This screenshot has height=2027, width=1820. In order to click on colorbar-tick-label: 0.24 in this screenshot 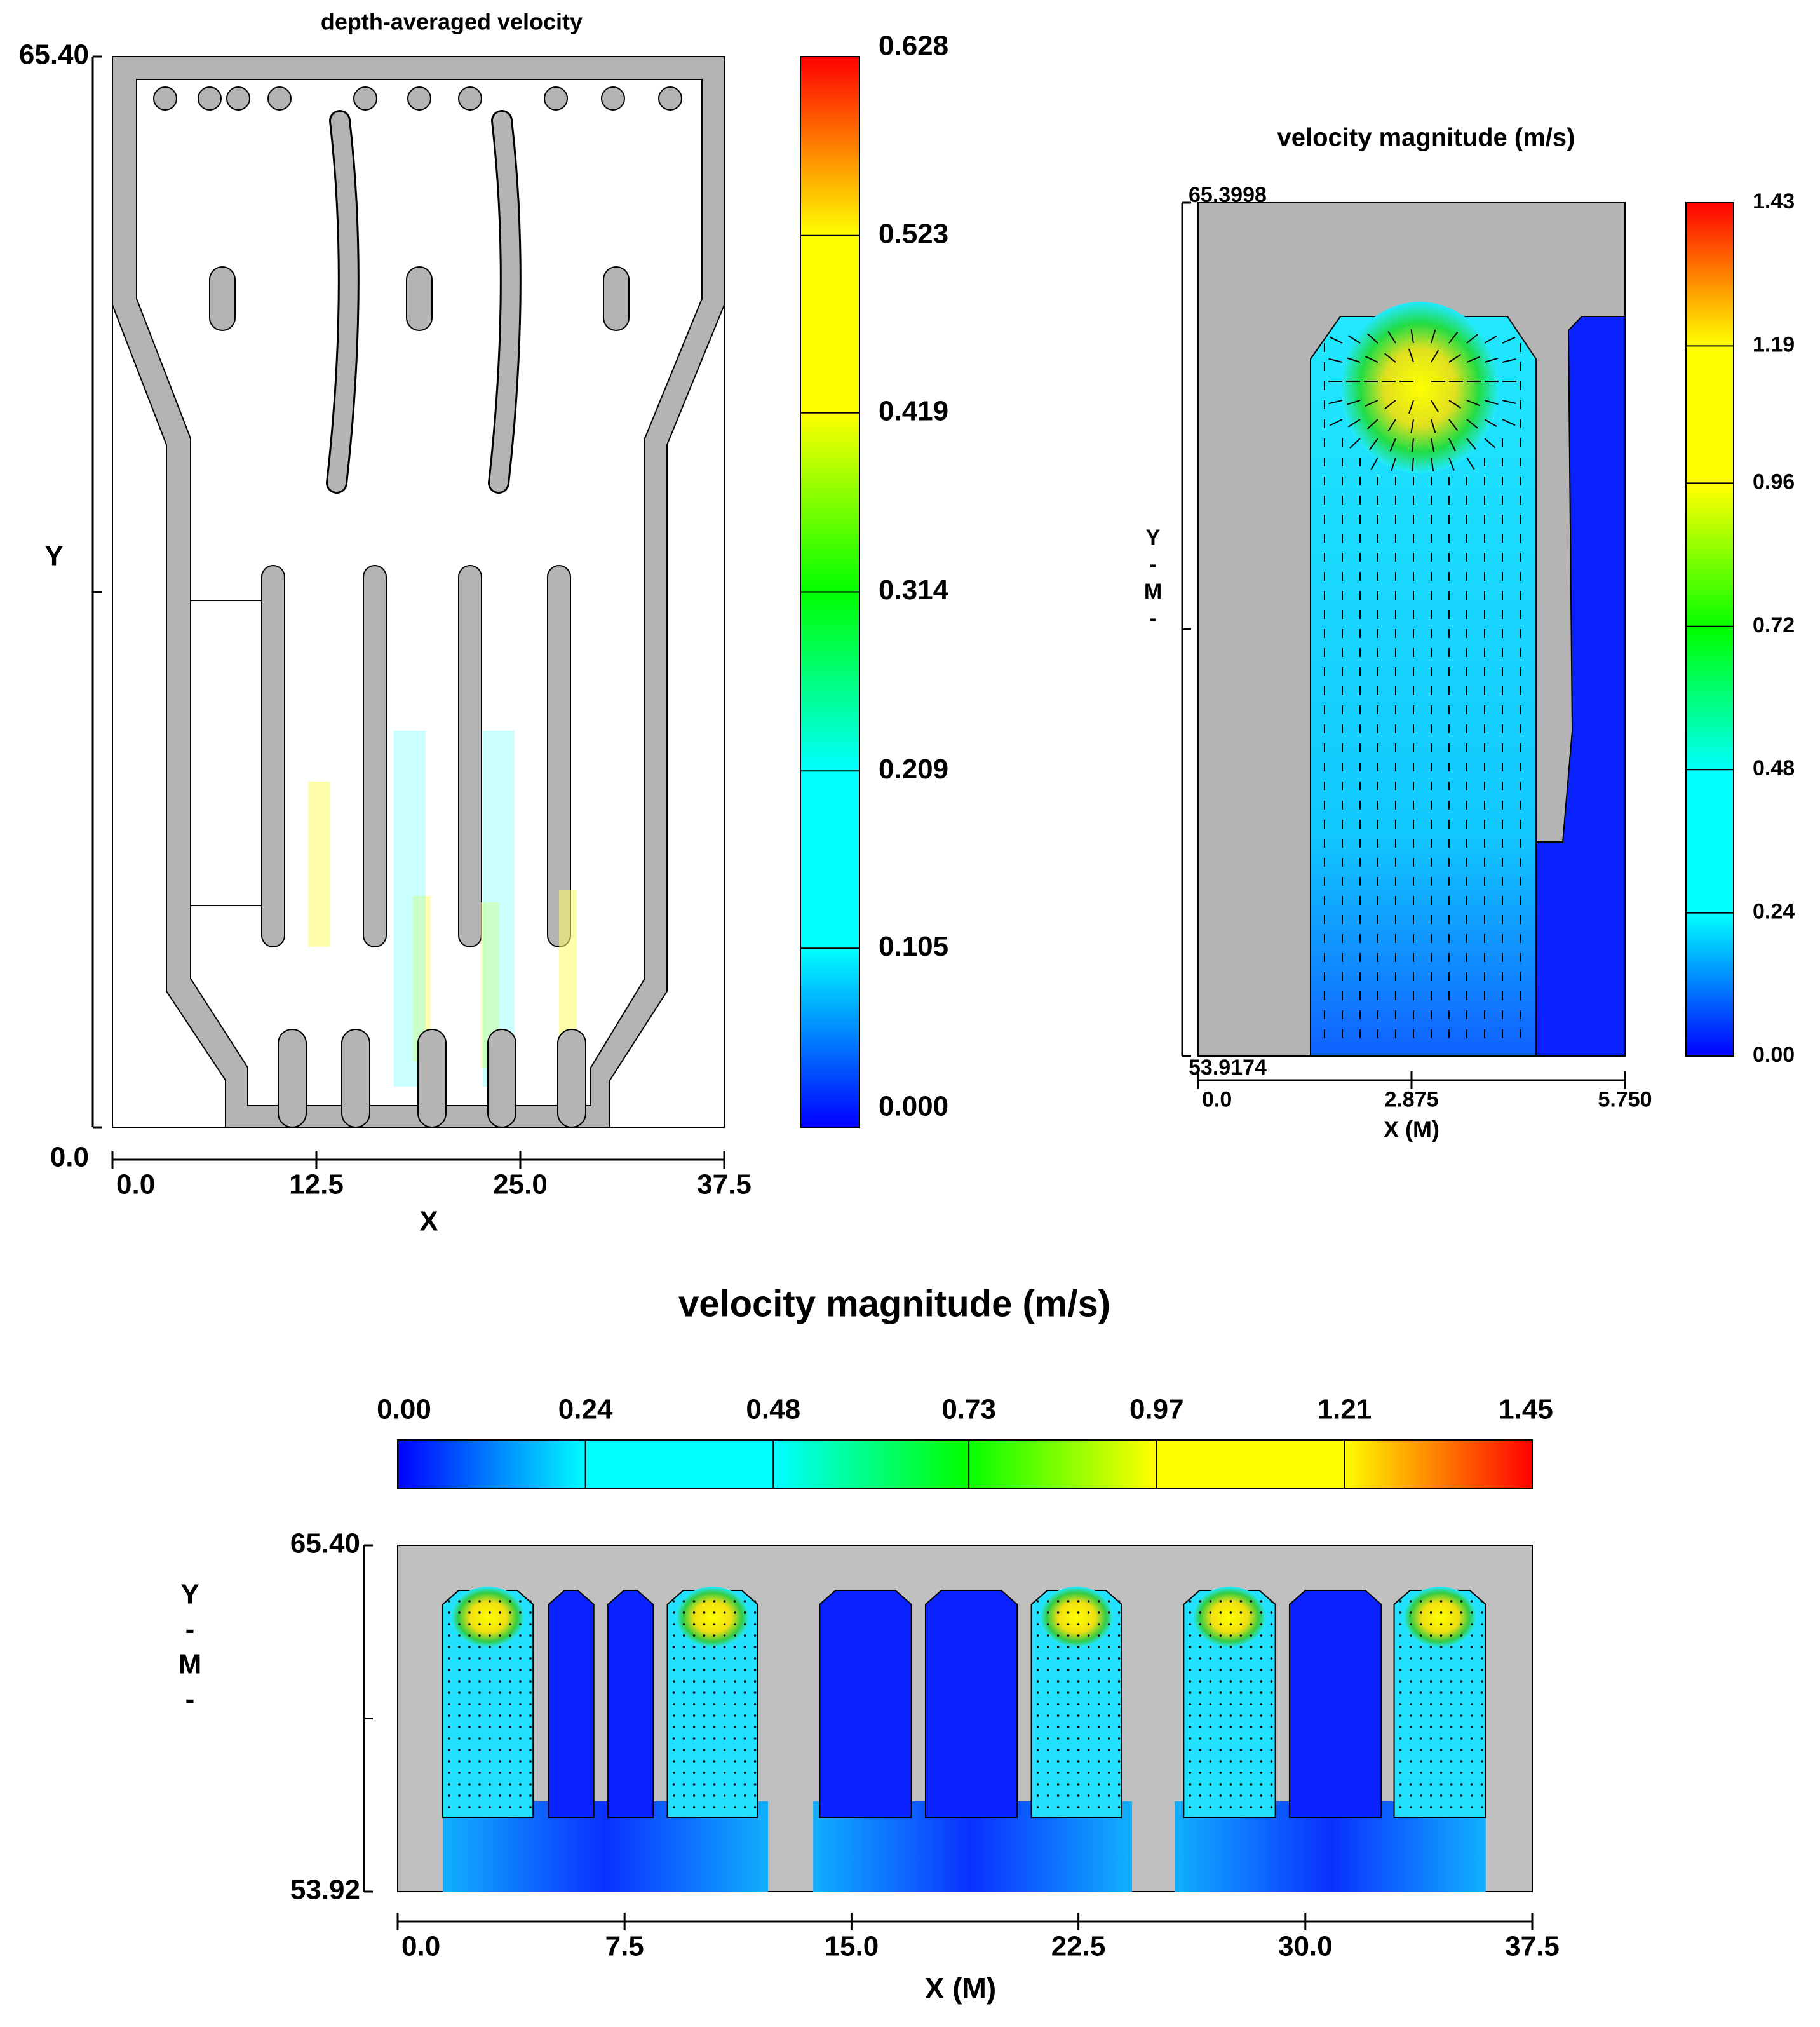, I will do `click(1774, 912)`.